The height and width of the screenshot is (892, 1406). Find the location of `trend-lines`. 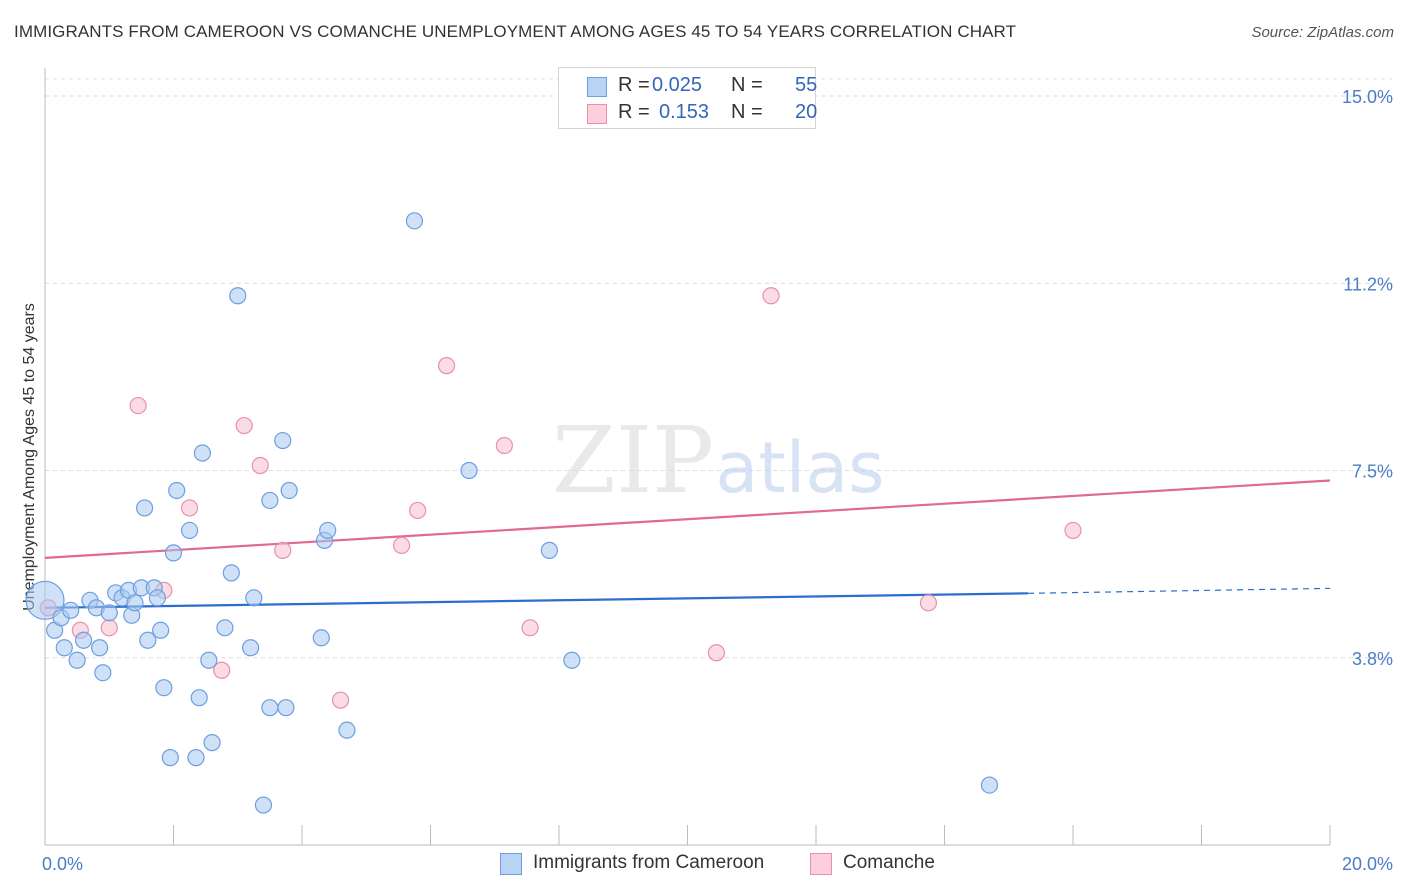

trend-lines is located at coordinates (687, 544).